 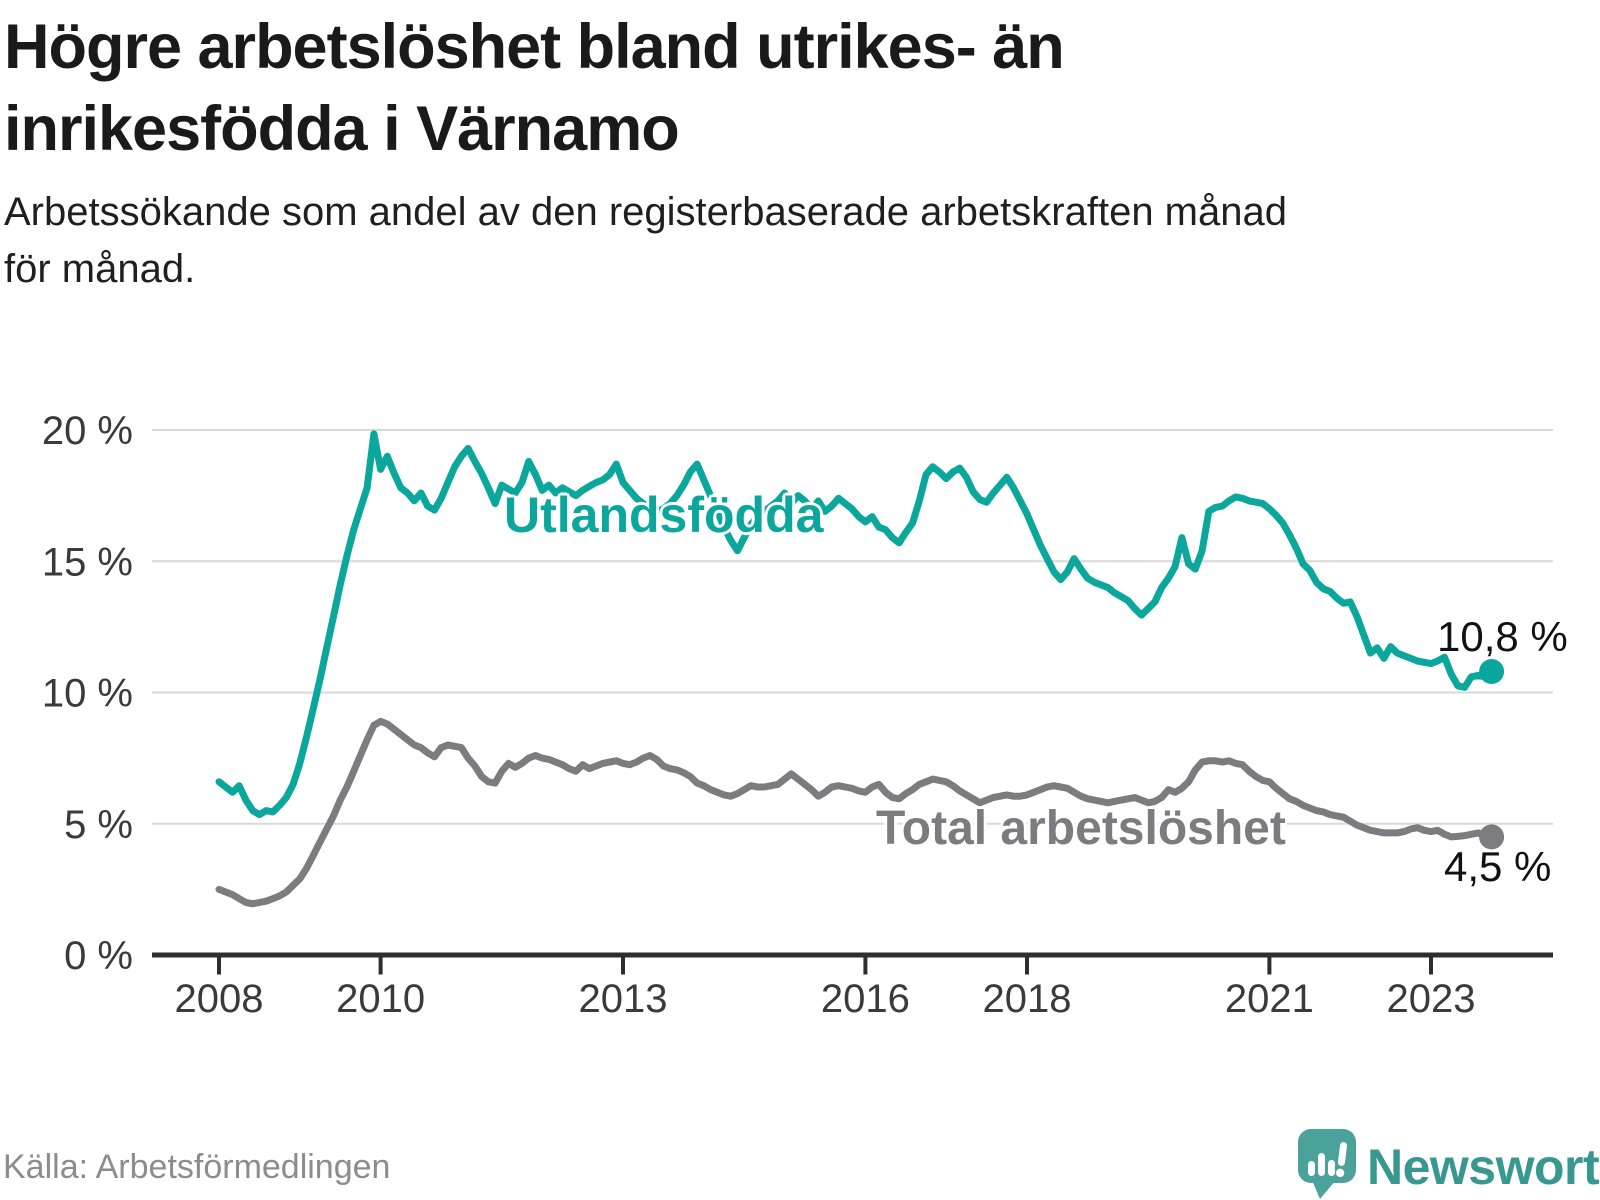 What do you see at coordinates (98, 825) in the screenshot?
I see `y-axis-tick-label: 5 %` at bounding box center [98, 825].